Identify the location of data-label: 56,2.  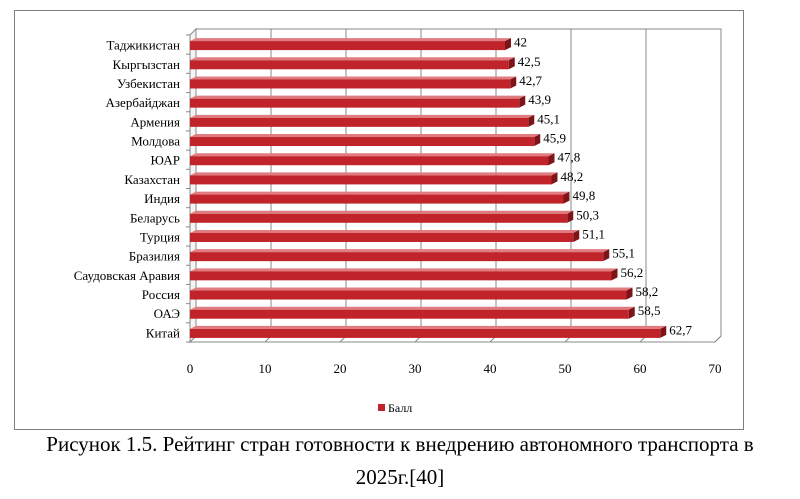
(632, 272).